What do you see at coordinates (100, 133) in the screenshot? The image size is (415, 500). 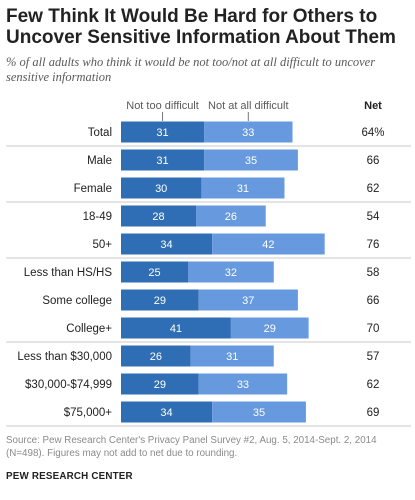 I see `category-label: Total` at bounding box center [100, 133].